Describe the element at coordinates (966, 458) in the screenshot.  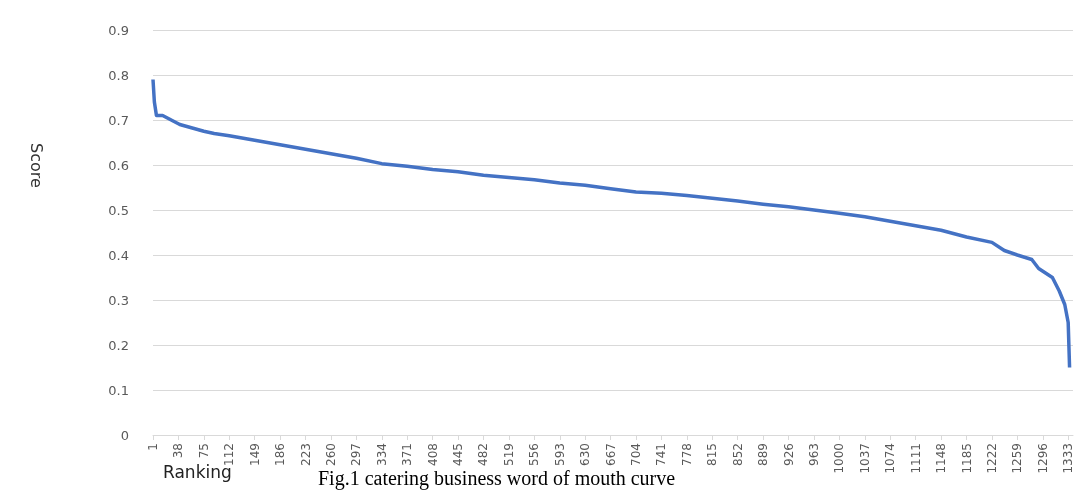
I see `x-tick-label: 1185` at that location.